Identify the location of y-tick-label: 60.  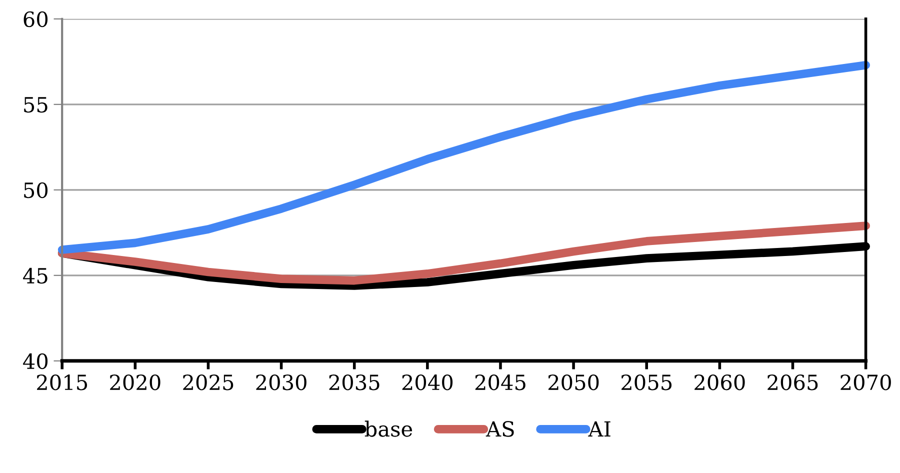
(36, 19).